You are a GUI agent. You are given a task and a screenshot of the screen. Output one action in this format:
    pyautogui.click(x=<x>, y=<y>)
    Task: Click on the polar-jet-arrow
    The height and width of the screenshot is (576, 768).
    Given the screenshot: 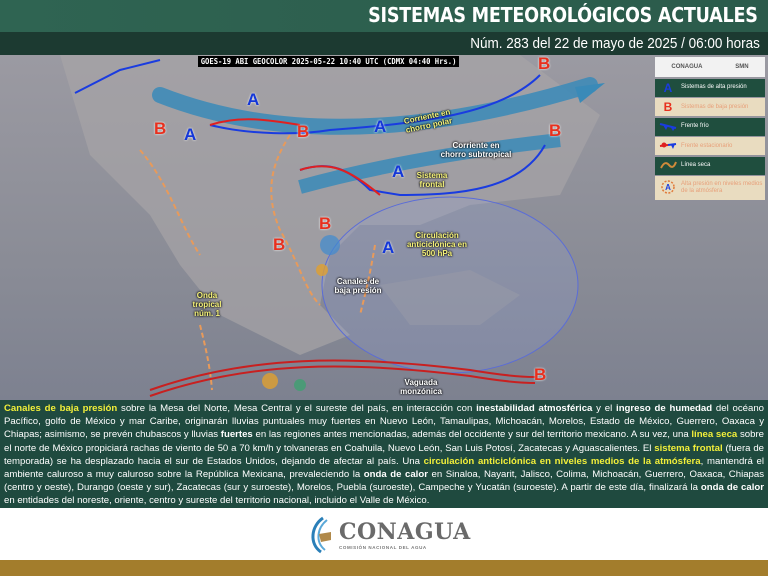 What is the action you would take?
    pyautogui.click(x=590, y=93)
    